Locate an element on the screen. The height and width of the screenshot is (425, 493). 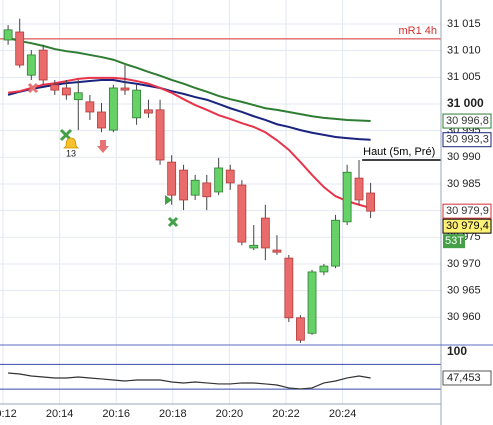
price-badge-label: 30 993,3 is located at coordinates (467, 140).